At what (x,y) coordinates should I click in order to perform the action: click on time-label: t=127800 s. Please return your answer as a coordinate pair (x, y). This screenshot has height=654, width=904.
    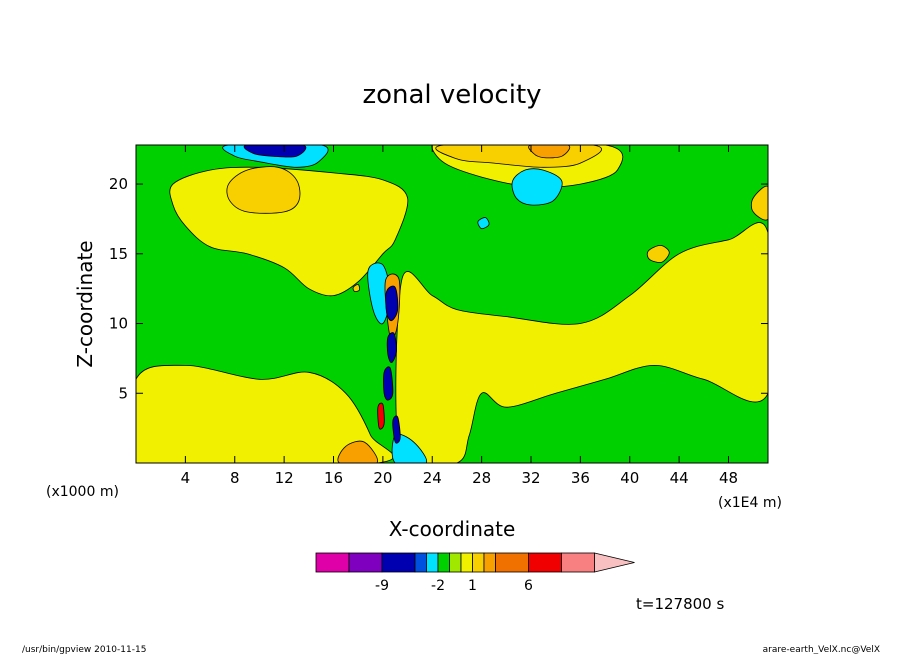
    Looking at the image, I should click on (680, 604).